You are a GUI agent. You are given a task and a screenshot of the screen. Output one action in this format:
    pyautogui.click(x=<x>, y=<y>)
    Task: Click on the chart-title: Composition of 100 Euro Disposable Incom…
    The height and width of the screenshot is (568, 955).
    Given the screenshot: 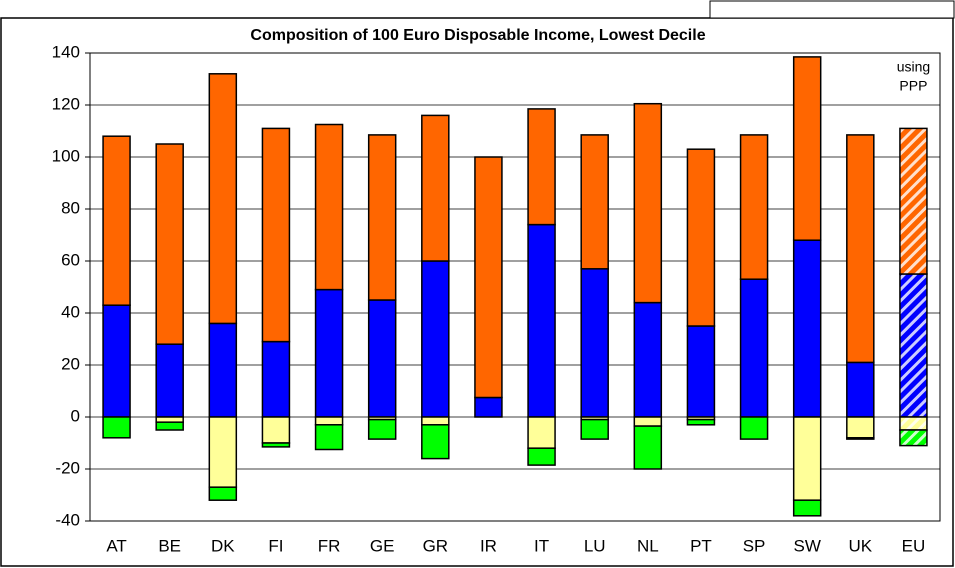 What is the action you would take?
    pyautogui.click(x=477, y=35)
    